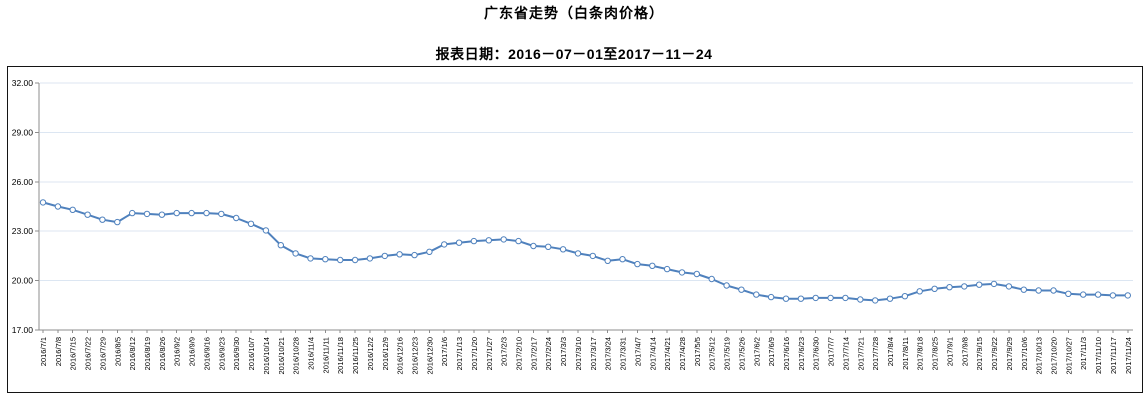  Describe the element at coordinates (519, 353) in the screenshot. I see `x-axis-label: 2017/2/10` at that location.